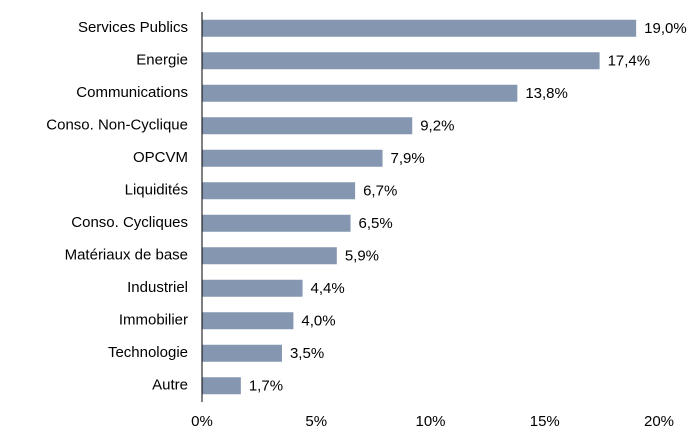 The image size is (699, 434). Describe the element at coordinates (156, 190) in the screenshot. I see `y-tick-label: Liquidités` at that location.